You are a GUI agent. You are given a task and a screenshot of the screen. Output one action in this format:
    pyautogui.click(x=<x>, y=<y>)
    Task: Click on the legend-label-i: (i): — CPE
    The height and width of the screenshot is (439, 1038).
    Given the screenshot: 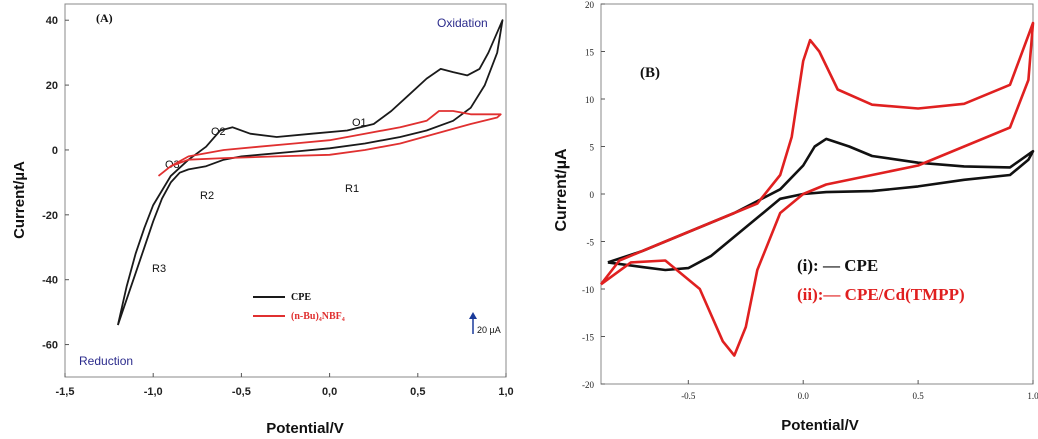 What is the action you would take?
    pyautogui.click(x=837, y=265)
    